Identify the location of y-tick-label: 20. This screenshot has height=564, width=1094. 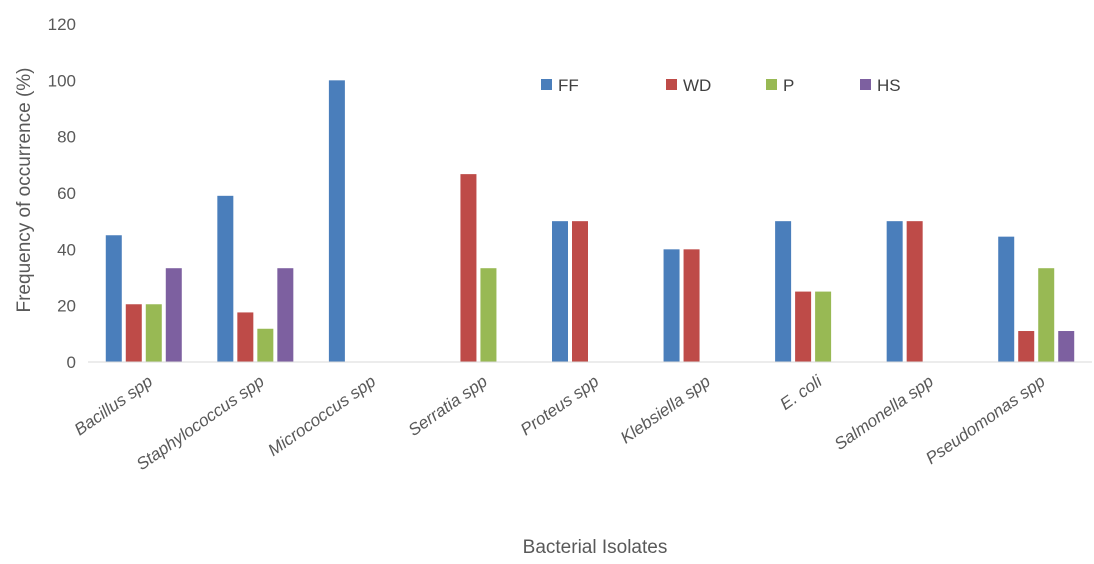
(66, 306).